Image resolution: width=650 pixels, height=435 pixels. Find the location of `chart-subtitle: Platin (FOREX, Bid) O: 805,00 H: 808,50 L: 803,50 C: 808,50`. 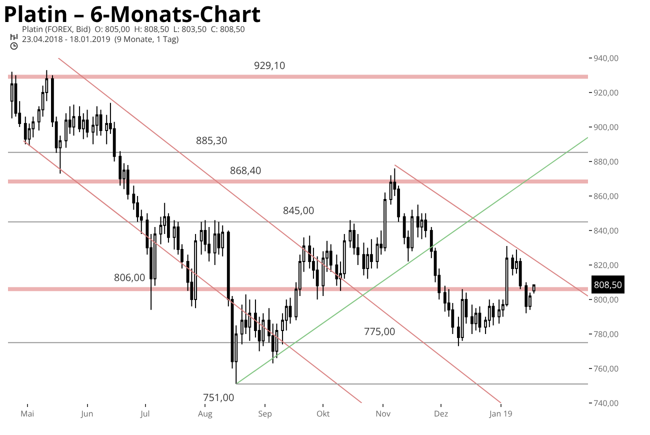

chart-subtitle: Platin (FOREX, Bid) O: 805,00 H: 808,50 L: 803,50 C: 808,50 is located at coordinates (134, 29).